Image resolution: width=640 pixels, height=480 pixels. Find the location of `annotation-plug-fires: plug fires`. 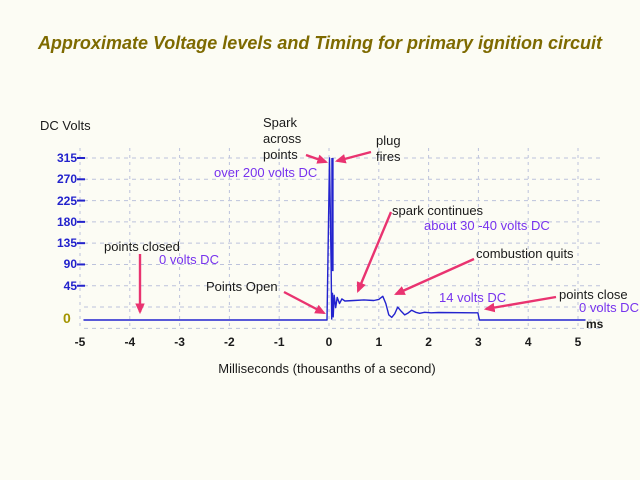

annotation-plug-fires: plug fires is located at coordinates (388, 149).